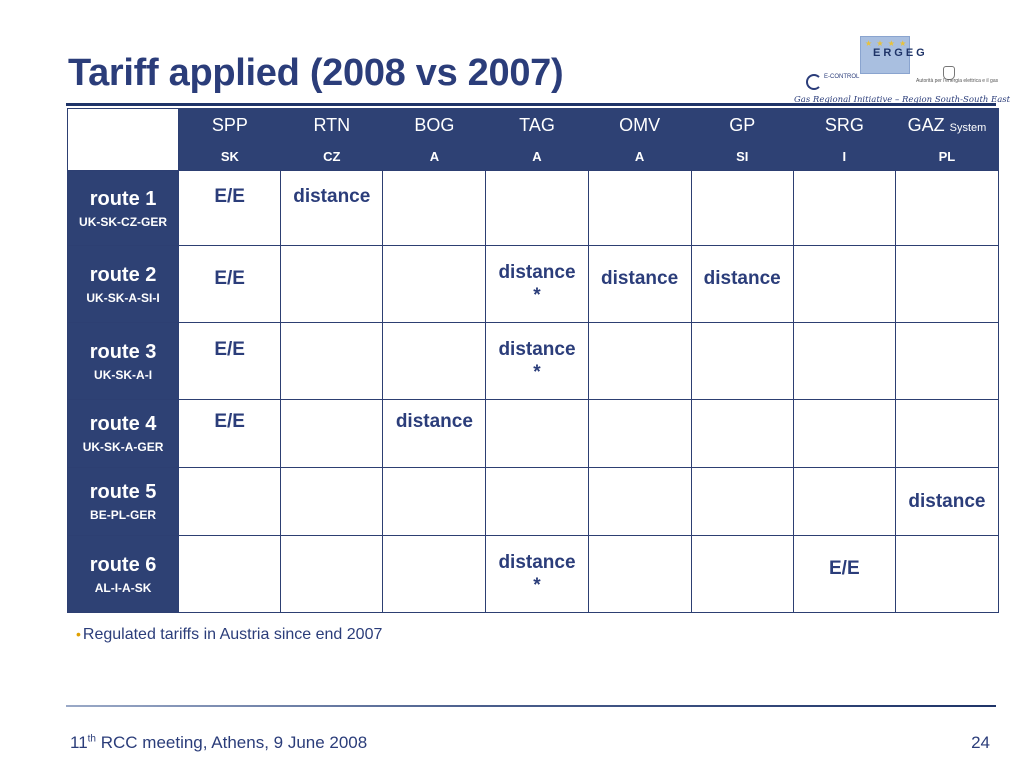 The height and width of the screenshot is (768, 1024). Describe the element at coordinates (886, 43) in the screenshot. I see `eu-stars-icon: ★ ★ ★ ★` at that location.